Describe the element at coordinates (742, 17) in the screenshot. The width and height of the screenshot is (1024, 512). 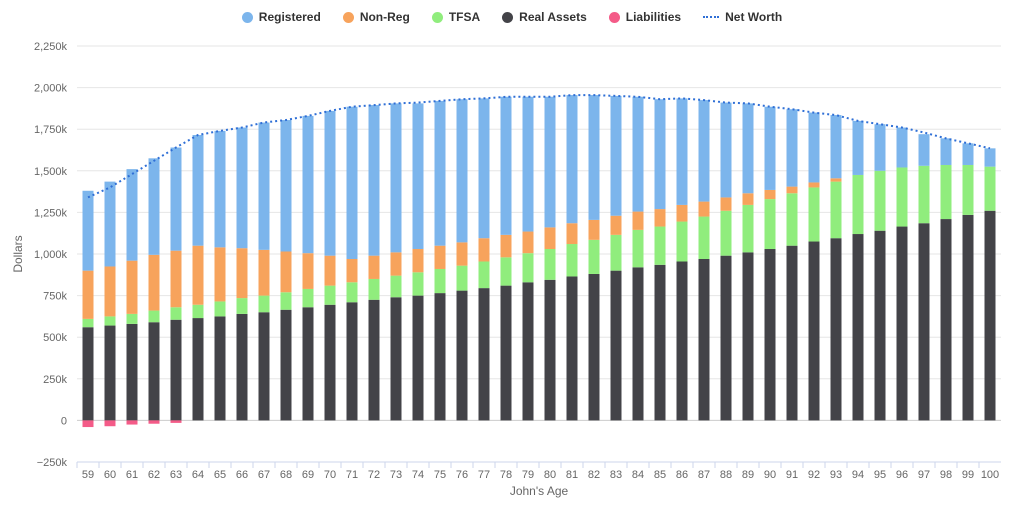
I see `legend-item-net-worth: Net Worth` at that location.